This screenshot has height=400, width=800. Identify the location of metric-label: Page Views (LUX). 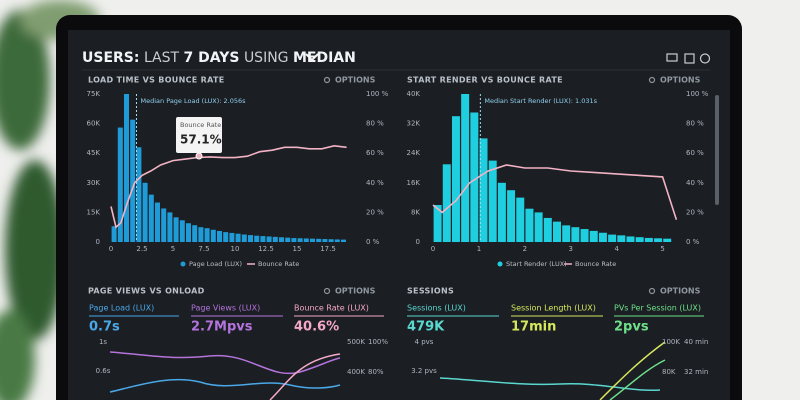
(225, 308).